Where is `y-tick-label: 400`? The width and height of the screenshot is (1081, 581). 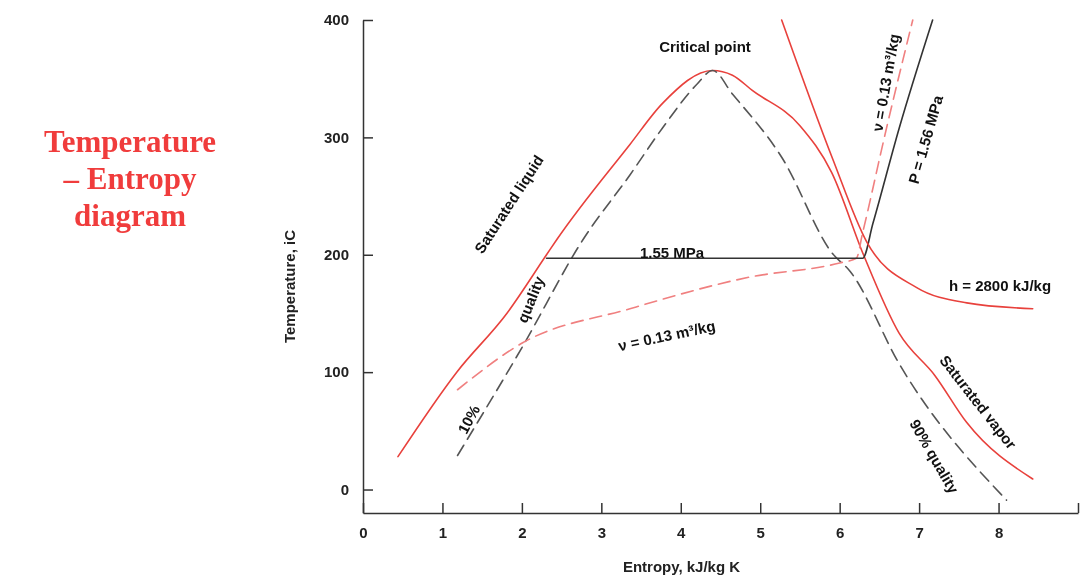
y-tick-label: 400 is located at coordinates (336, 20).